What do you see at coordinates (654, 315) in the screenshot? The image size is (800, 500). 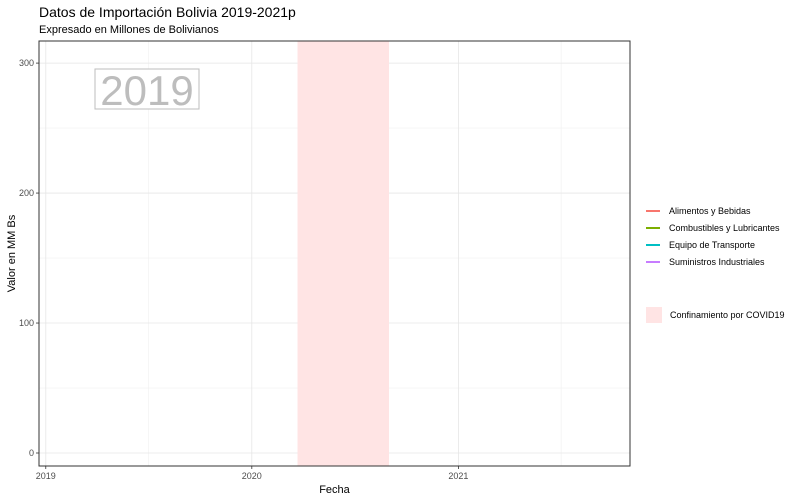 I see `legend-key-covid` at bounding box center [654, 315].